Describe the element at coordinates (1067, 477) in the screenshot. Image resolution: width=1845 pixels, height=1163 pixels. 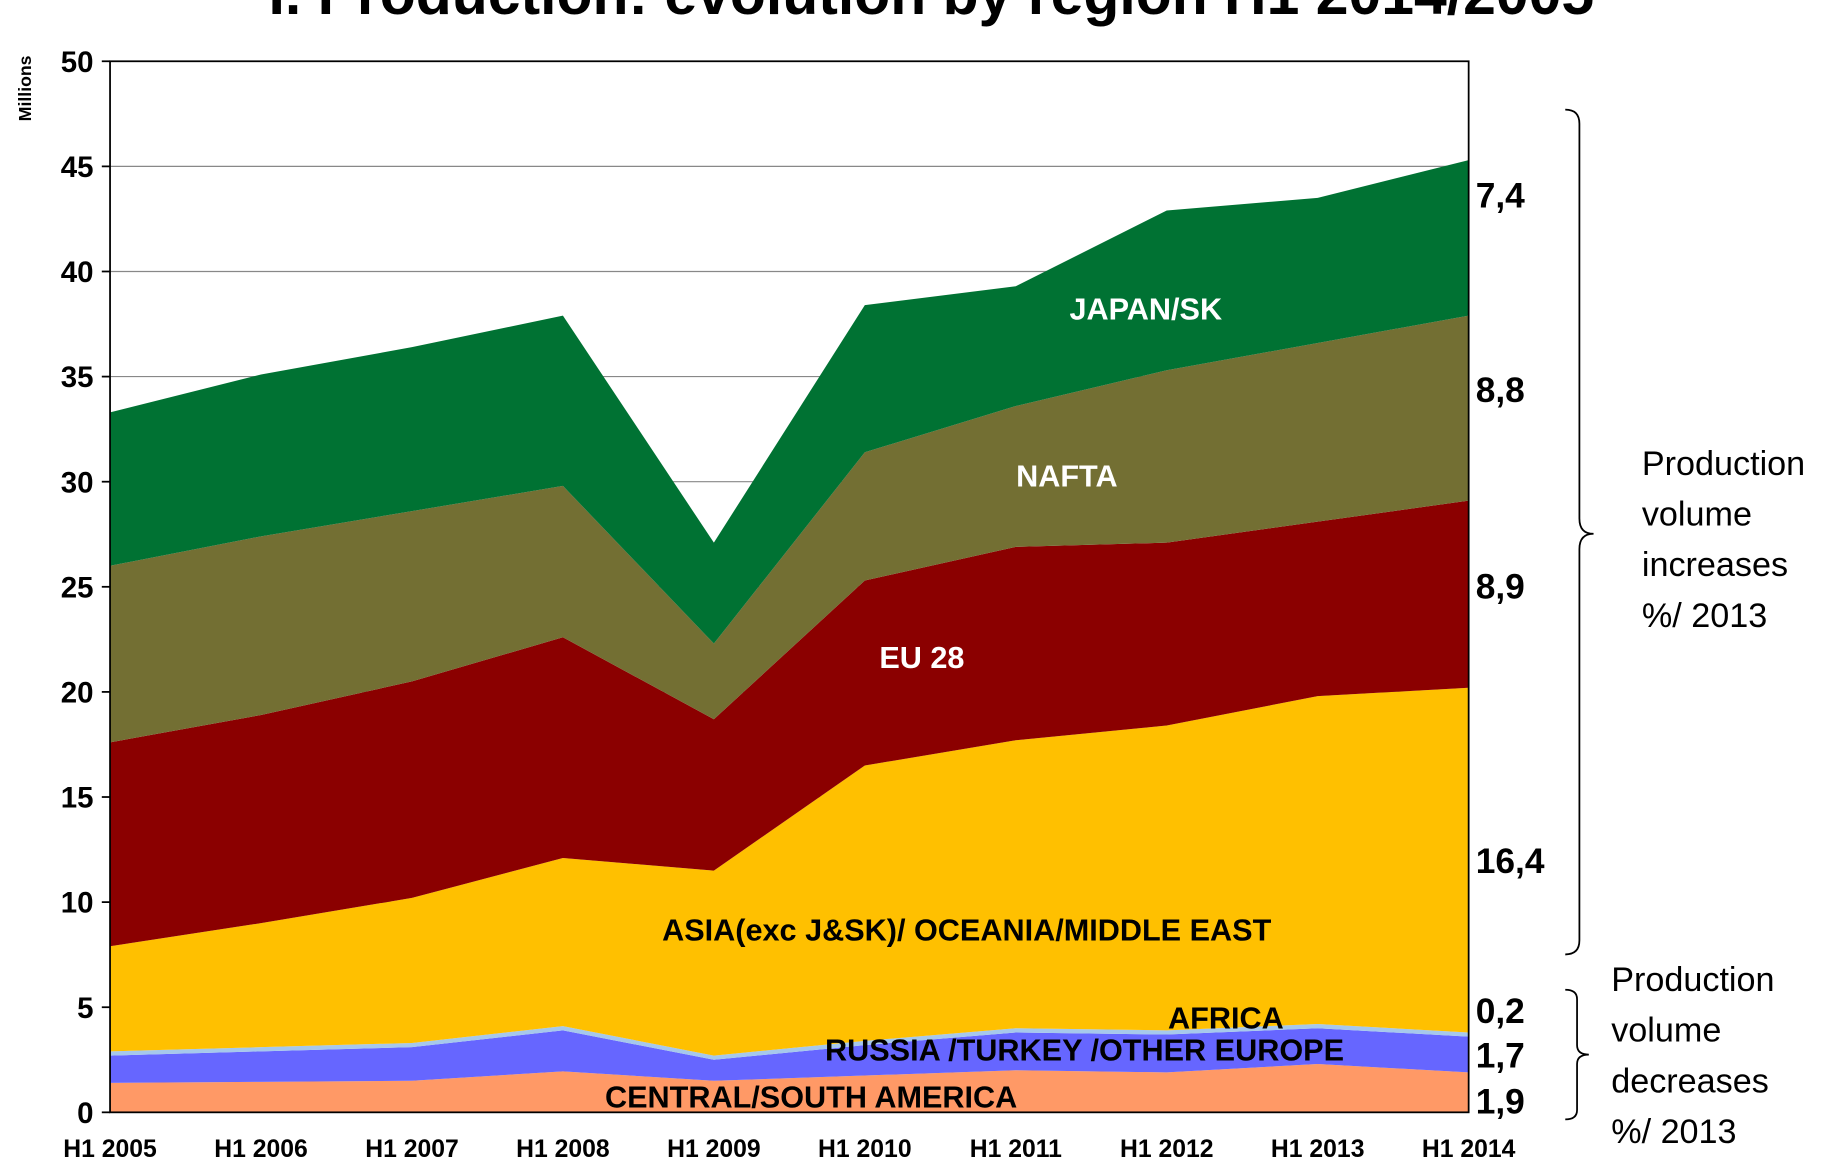
I see `series-label: NAFTA` at that location.